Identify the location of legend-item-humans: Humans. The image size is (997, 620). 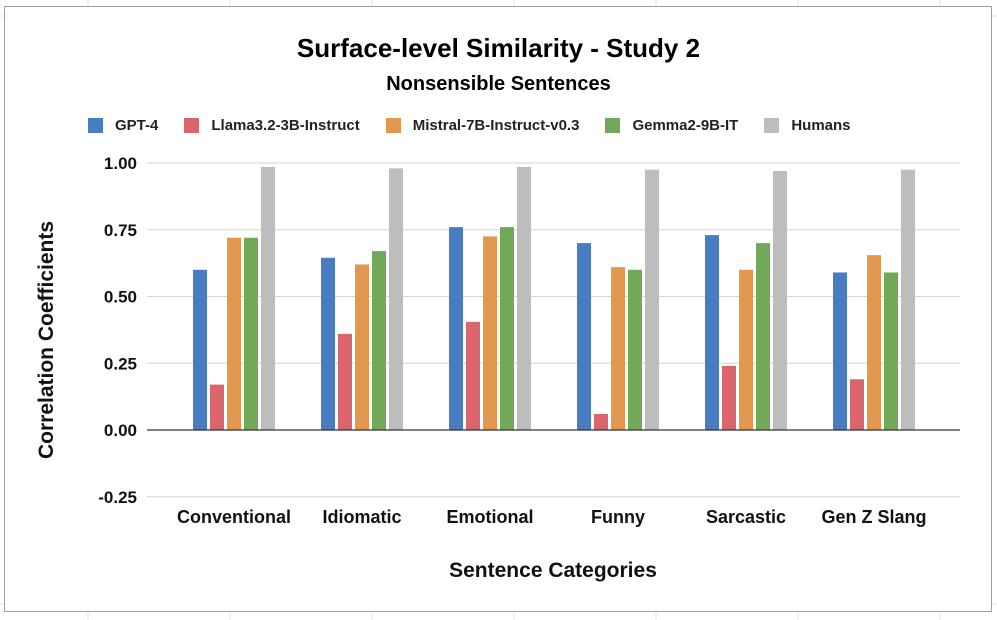
(807, 125).